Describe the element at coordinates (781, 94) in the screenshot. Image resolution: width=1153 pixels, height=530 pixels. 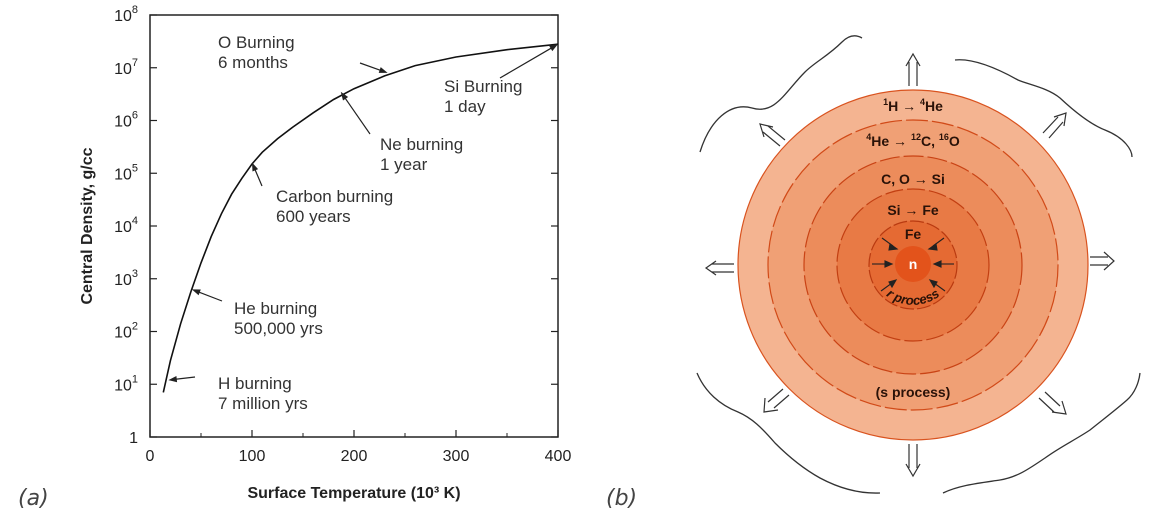
I see `shock-wave-top-left` at that location.